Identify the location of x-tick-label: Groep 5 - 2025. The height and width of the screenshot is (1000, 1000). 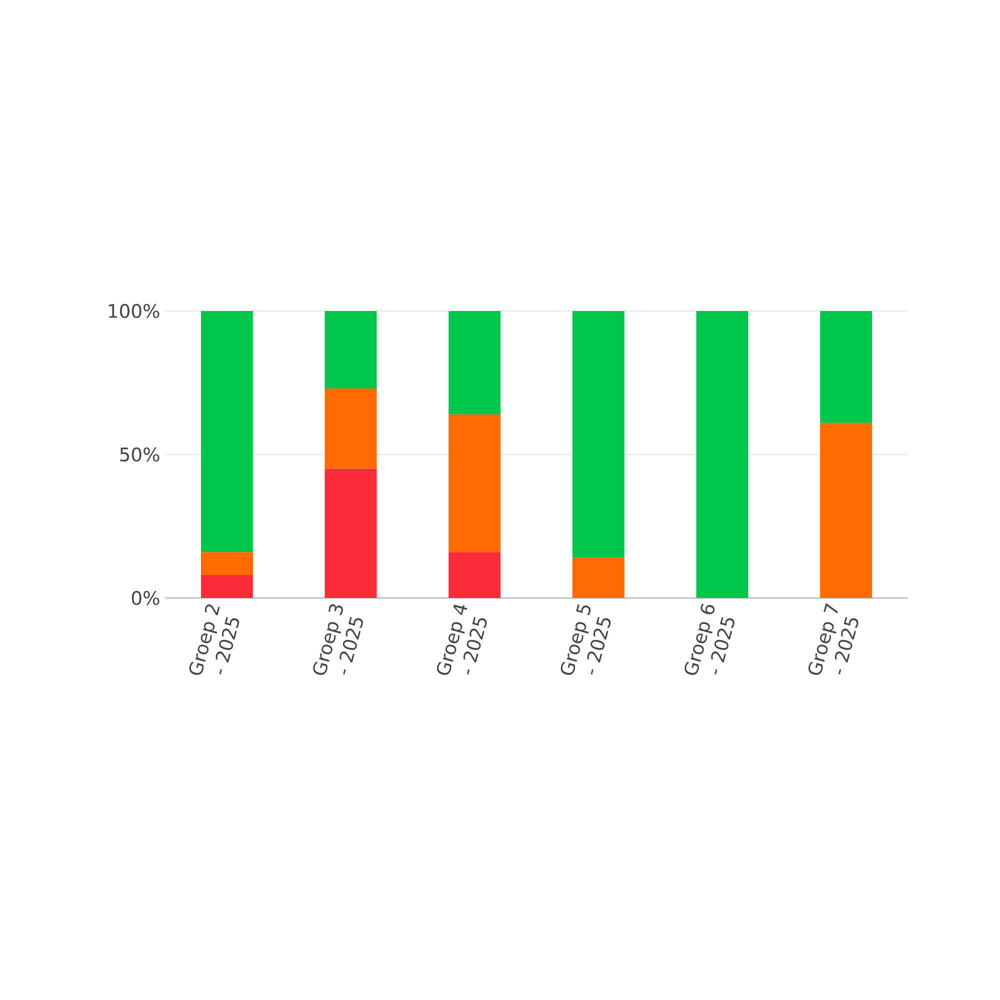
(585, 639).